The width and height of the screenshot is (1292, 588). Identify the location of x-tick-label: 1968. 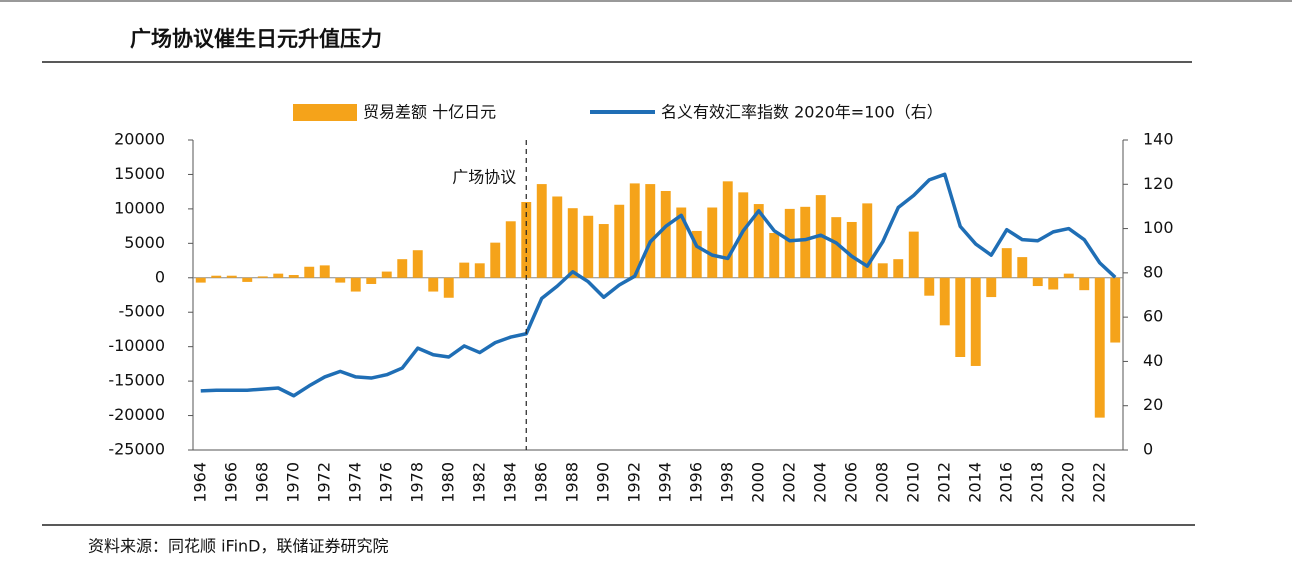
(261, 482).